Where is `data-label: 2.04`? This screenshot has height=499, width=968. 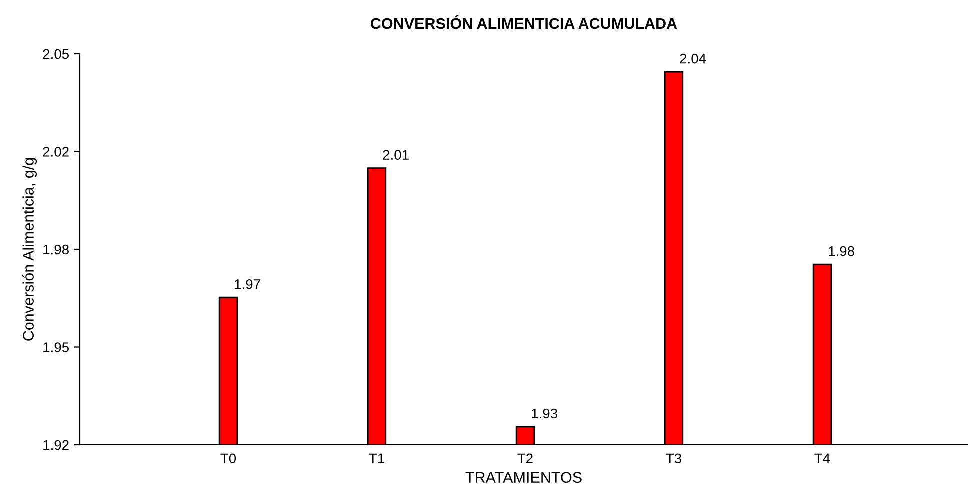 data-label: 2.04 is located at coordinates (693, 59).